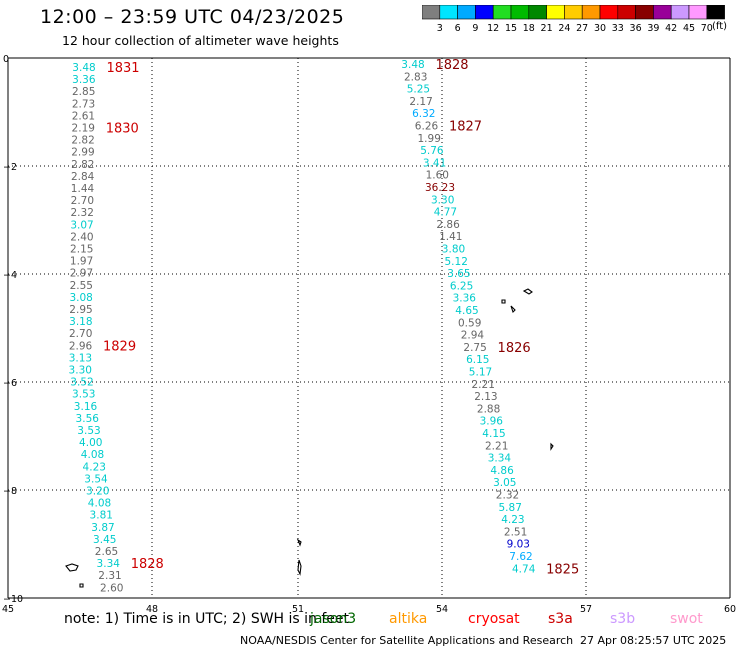 The width and height of the screenshot is (740, 650). I want to click on wave-height-value: 2.84, so click(83, 177).